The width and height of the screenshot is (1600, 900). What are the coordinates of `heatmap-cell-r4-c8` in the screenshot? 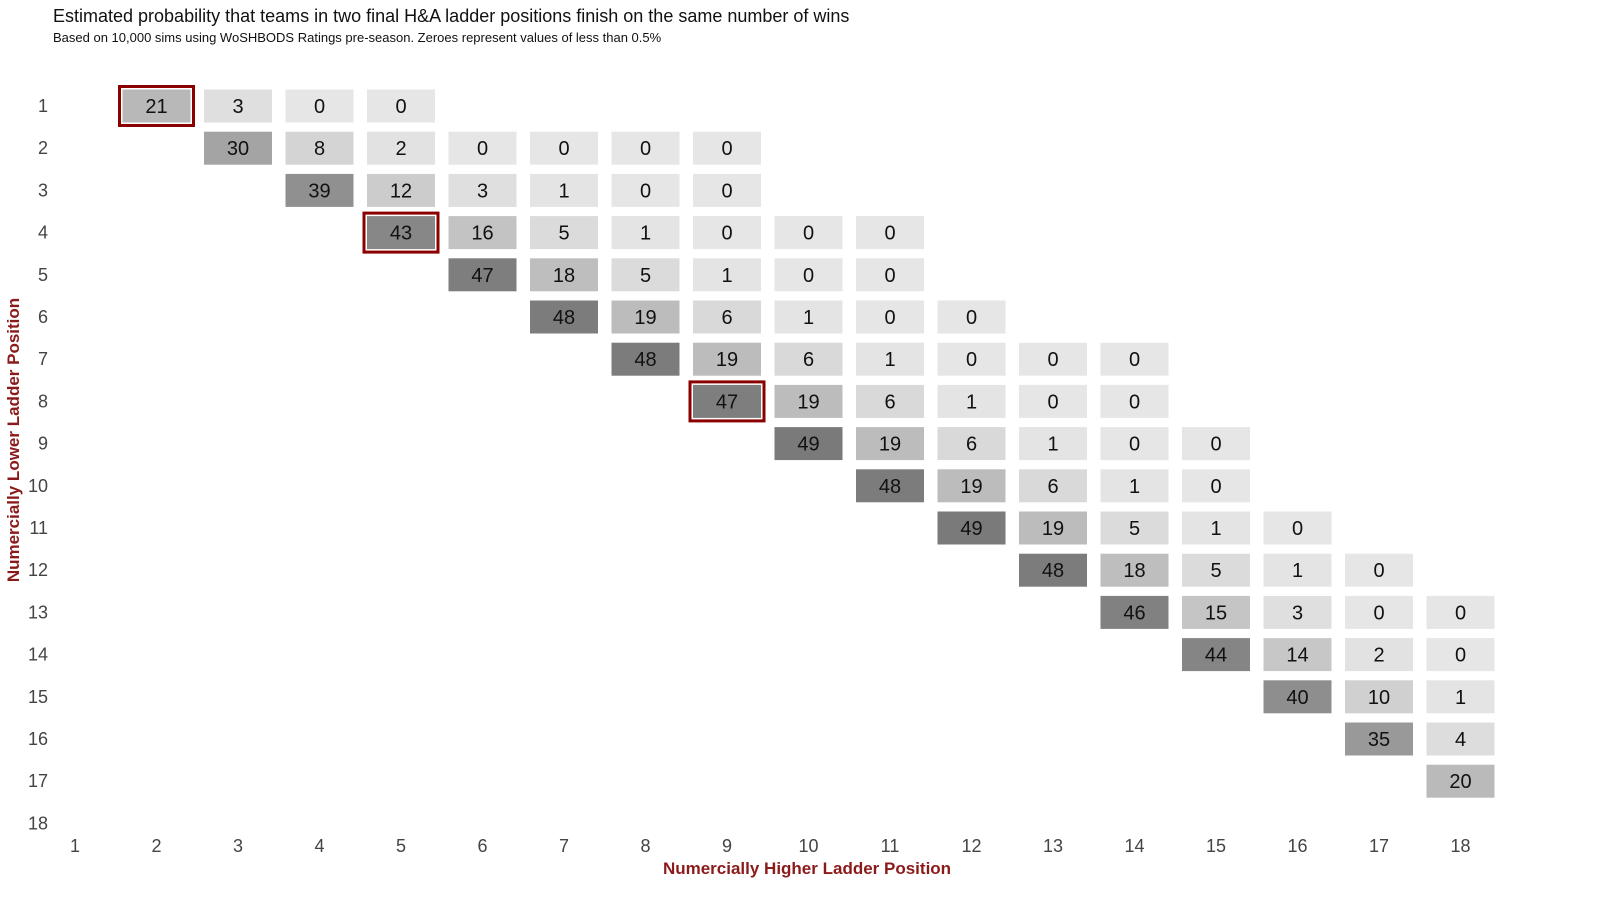 It's located at (645, 233).